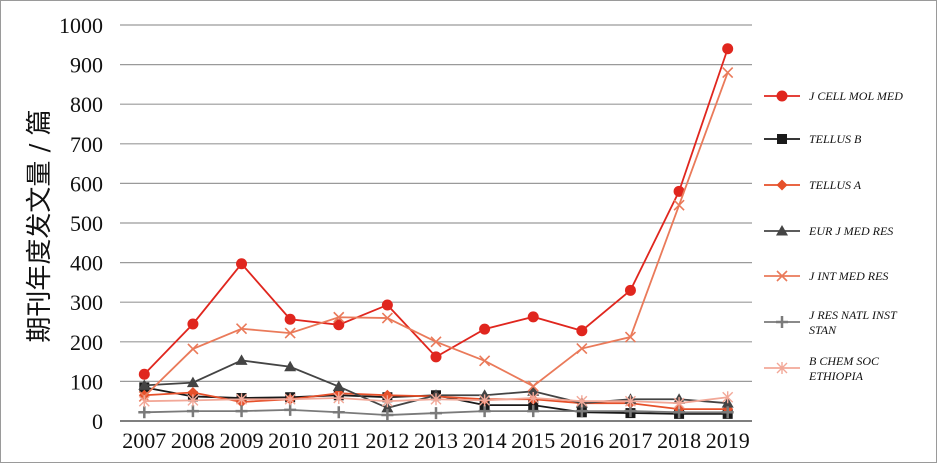  I want to click on legend-item: TELLUS A, so click(813, 185).